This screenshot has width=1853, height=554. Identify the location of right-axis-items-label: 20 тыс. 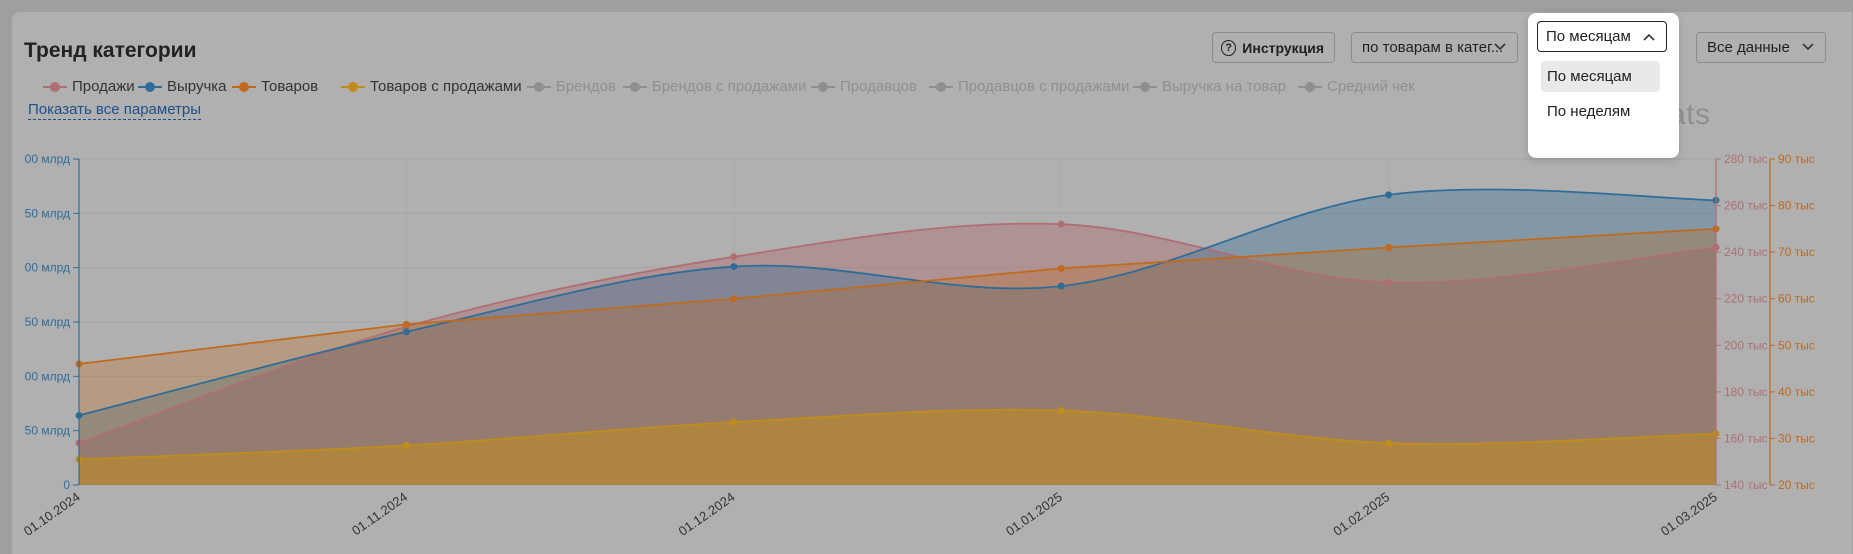
(1796, 485).